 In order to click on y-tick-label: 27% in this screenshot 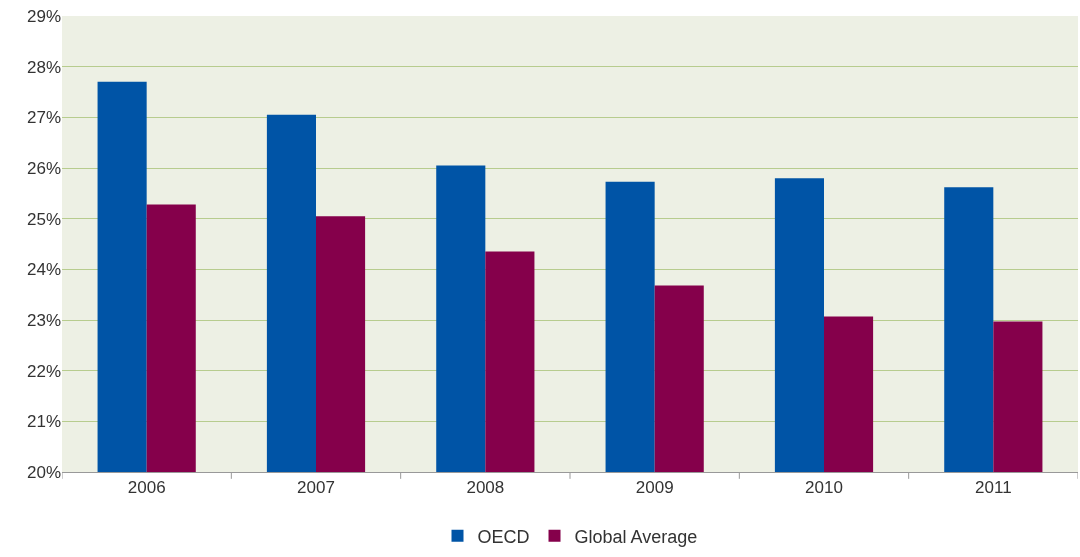, I will do `click(43, 118)`.